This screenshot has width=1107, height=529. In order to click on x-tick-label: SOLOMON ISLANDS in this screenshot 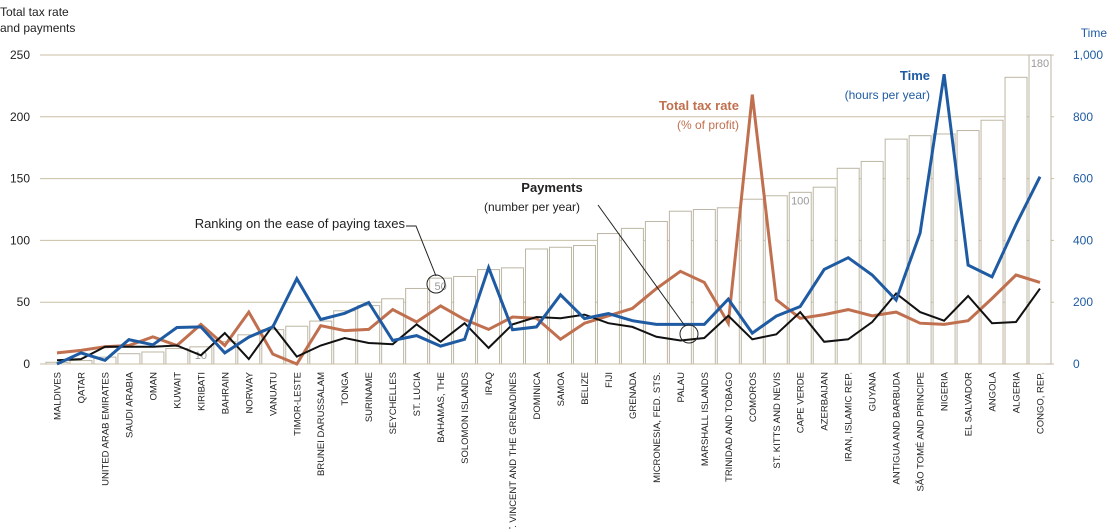, I will do `click(465, 418)`.